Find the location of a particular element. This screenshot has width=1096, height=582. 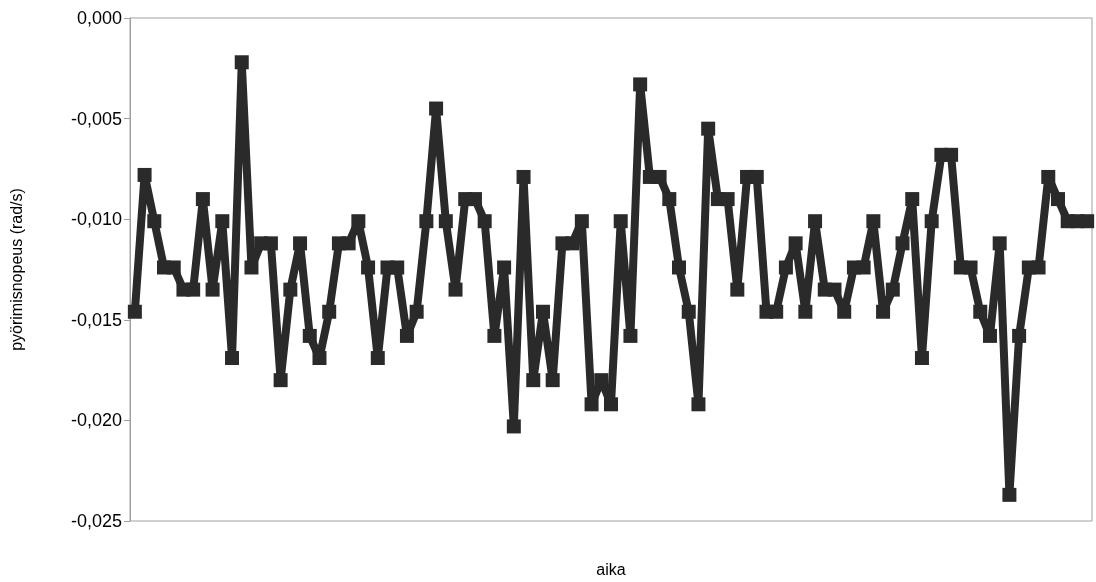

y-tick-label: -0,015 is located at coordinates (96, 319).